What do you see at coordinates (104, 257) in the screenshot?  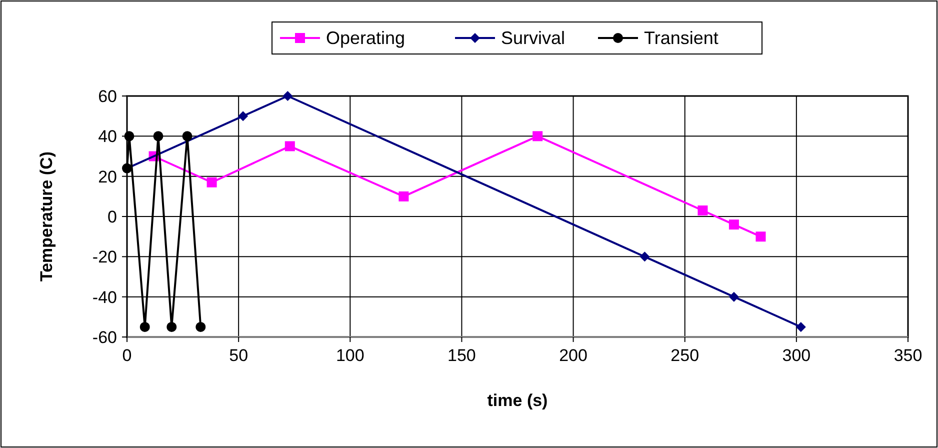 I see `y-tick-label: -20` at bounding box center [104, 257].